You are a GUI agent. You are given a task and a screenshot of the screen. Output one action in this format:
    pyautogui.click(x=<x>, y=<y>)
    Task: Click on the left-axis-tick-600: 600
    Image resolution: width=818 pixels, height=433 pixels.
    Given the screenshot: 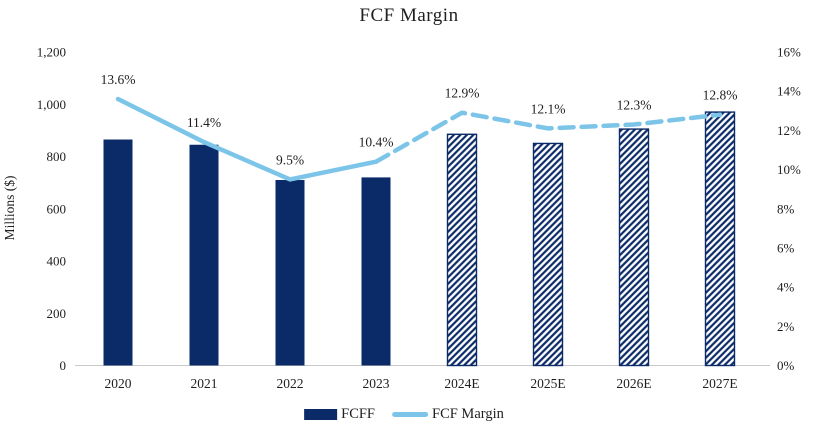 What is the action you would take?
    pyautogui.click(x=57, y=208)
    